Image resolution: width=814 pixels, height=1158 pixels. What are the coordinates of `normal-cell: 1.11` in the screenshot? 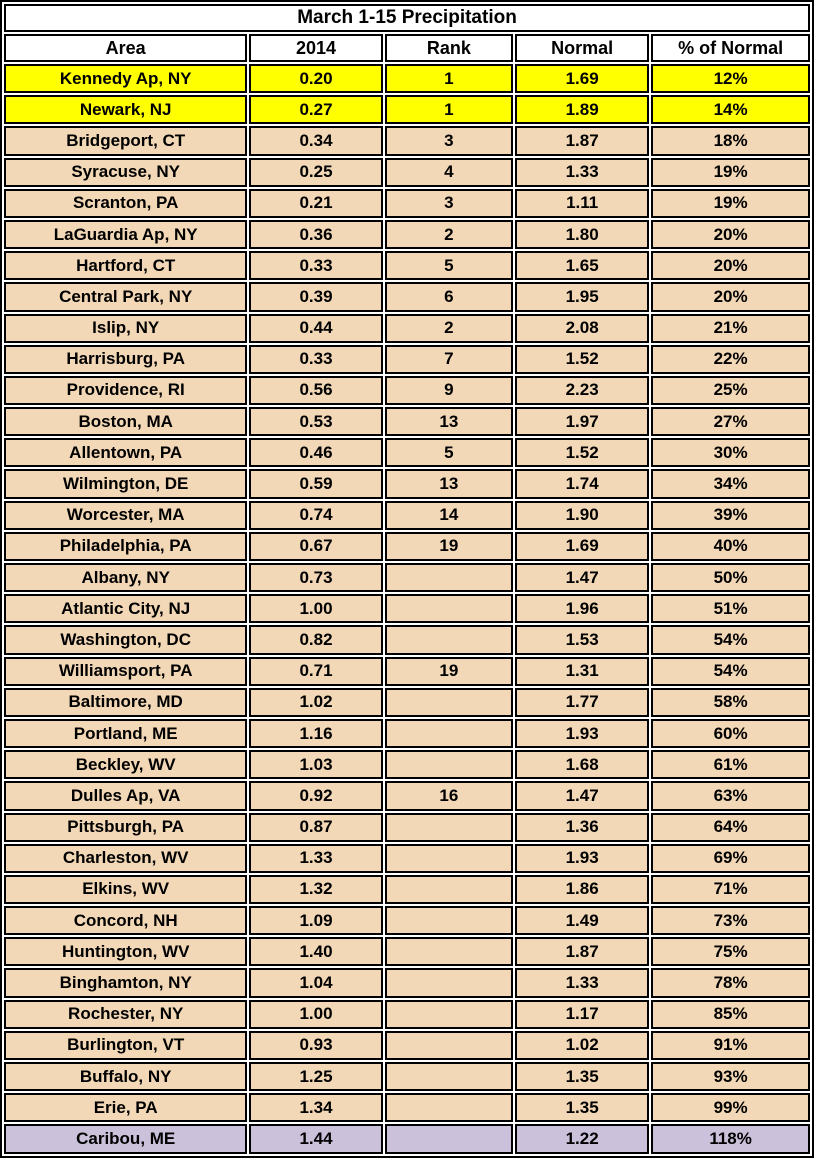 It's located at (582, 203).